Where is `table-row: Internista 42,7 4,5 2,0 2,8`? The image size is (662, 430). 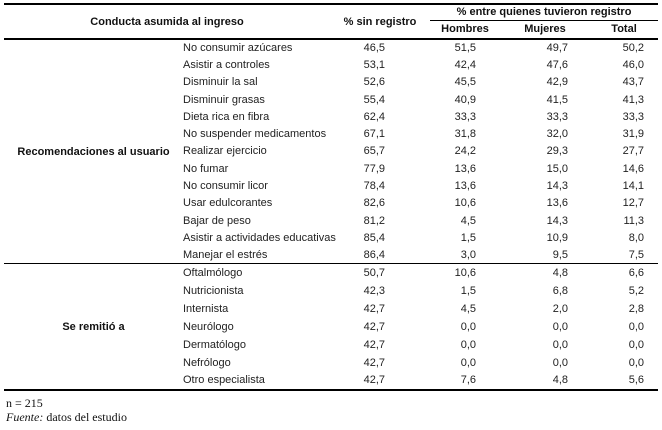 table-row: Internista 42,7 4,5 2,0 2,8 is located at coordinates (331, 309).